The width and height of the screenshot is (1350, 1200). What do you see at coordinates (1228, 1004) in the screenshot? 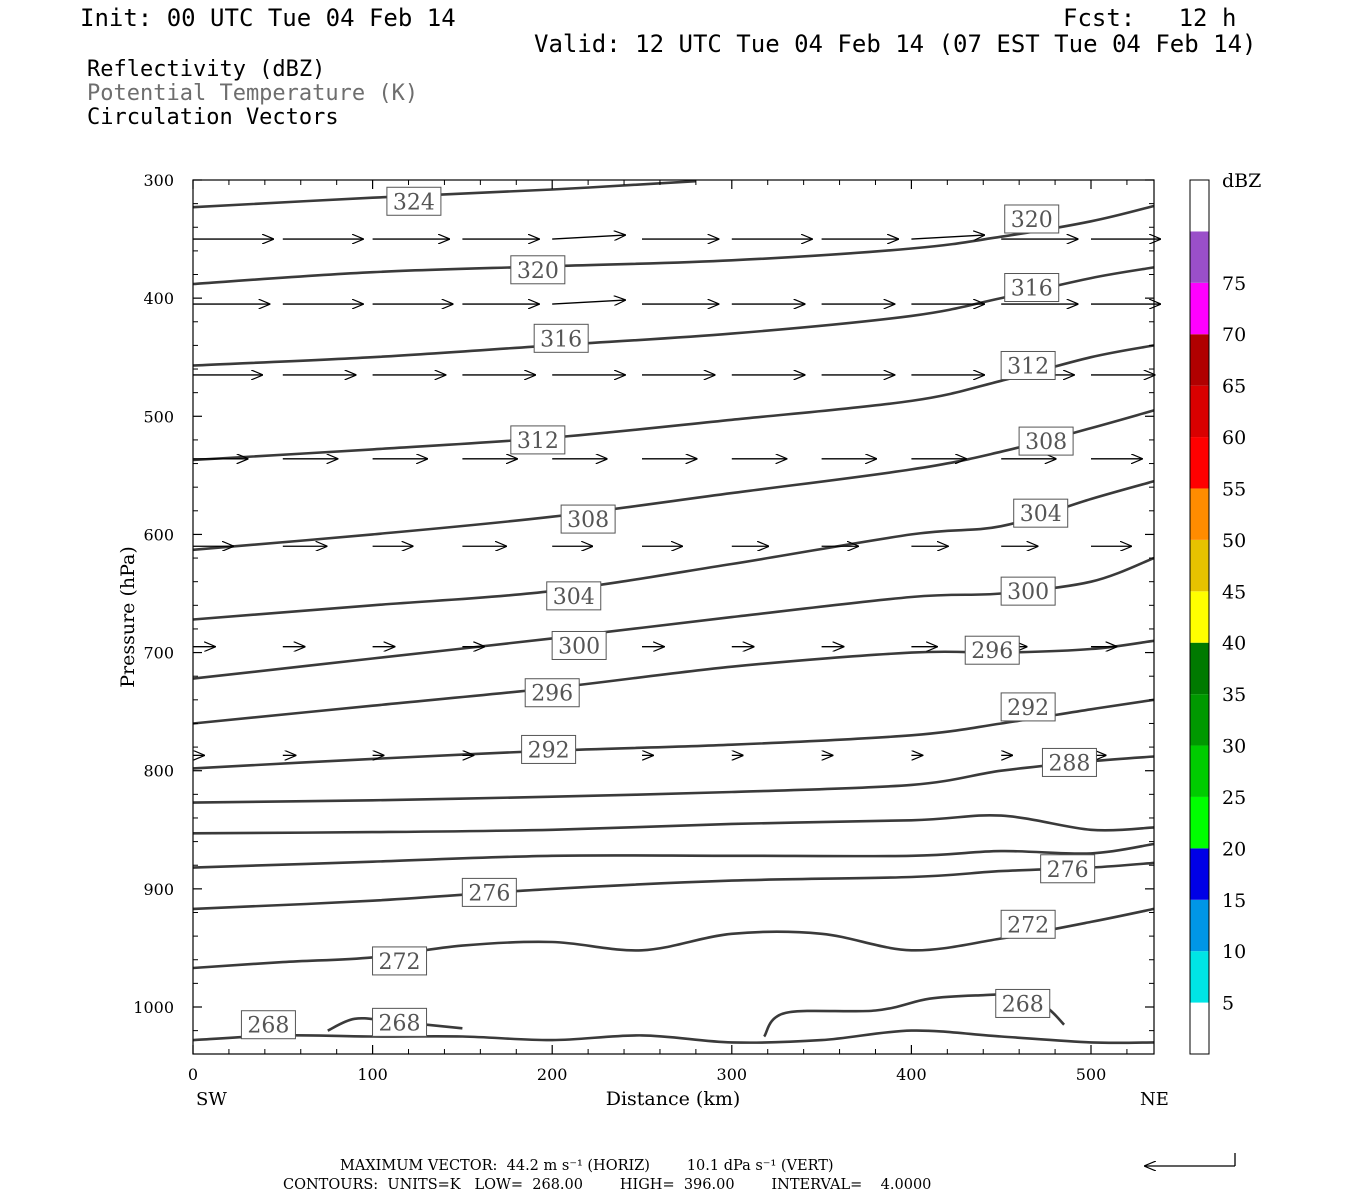
I see `colorbar-tick-label: 5` at bounding box center [1228, 1004].